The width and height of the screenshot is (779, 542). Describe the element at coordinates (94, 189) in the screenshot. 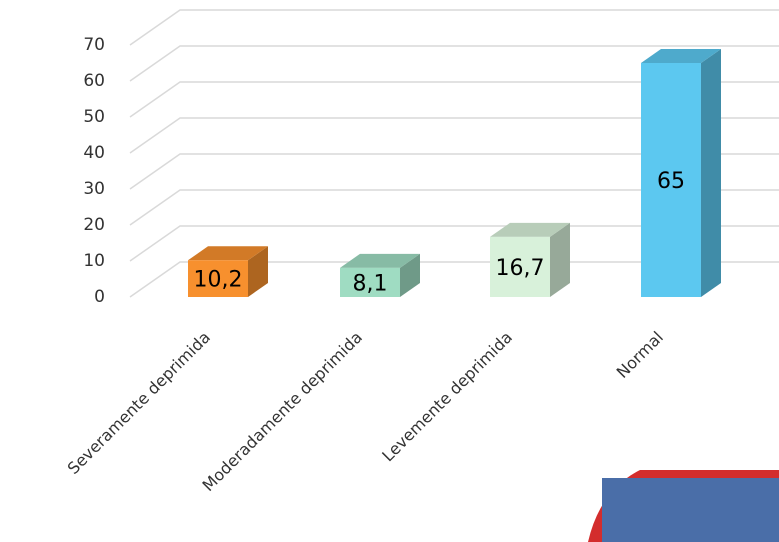

I see `y-tick-label: 30` at that location.